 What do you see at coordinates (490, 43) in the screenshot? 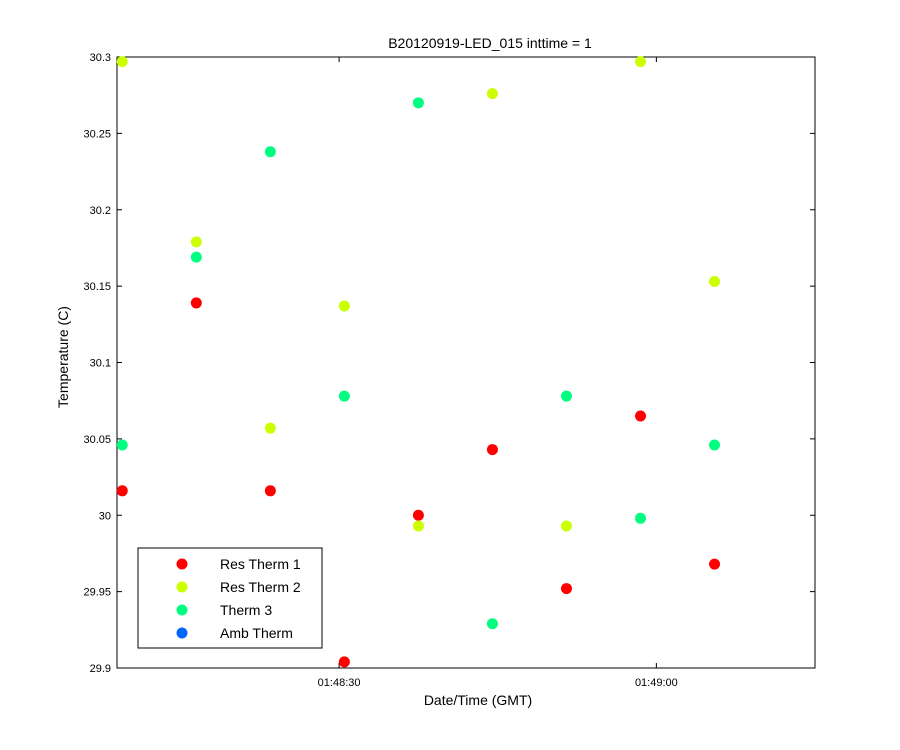
I see `chart-title: B20120919-LED_015 inttime = 1` at bounding box center [490, 43].